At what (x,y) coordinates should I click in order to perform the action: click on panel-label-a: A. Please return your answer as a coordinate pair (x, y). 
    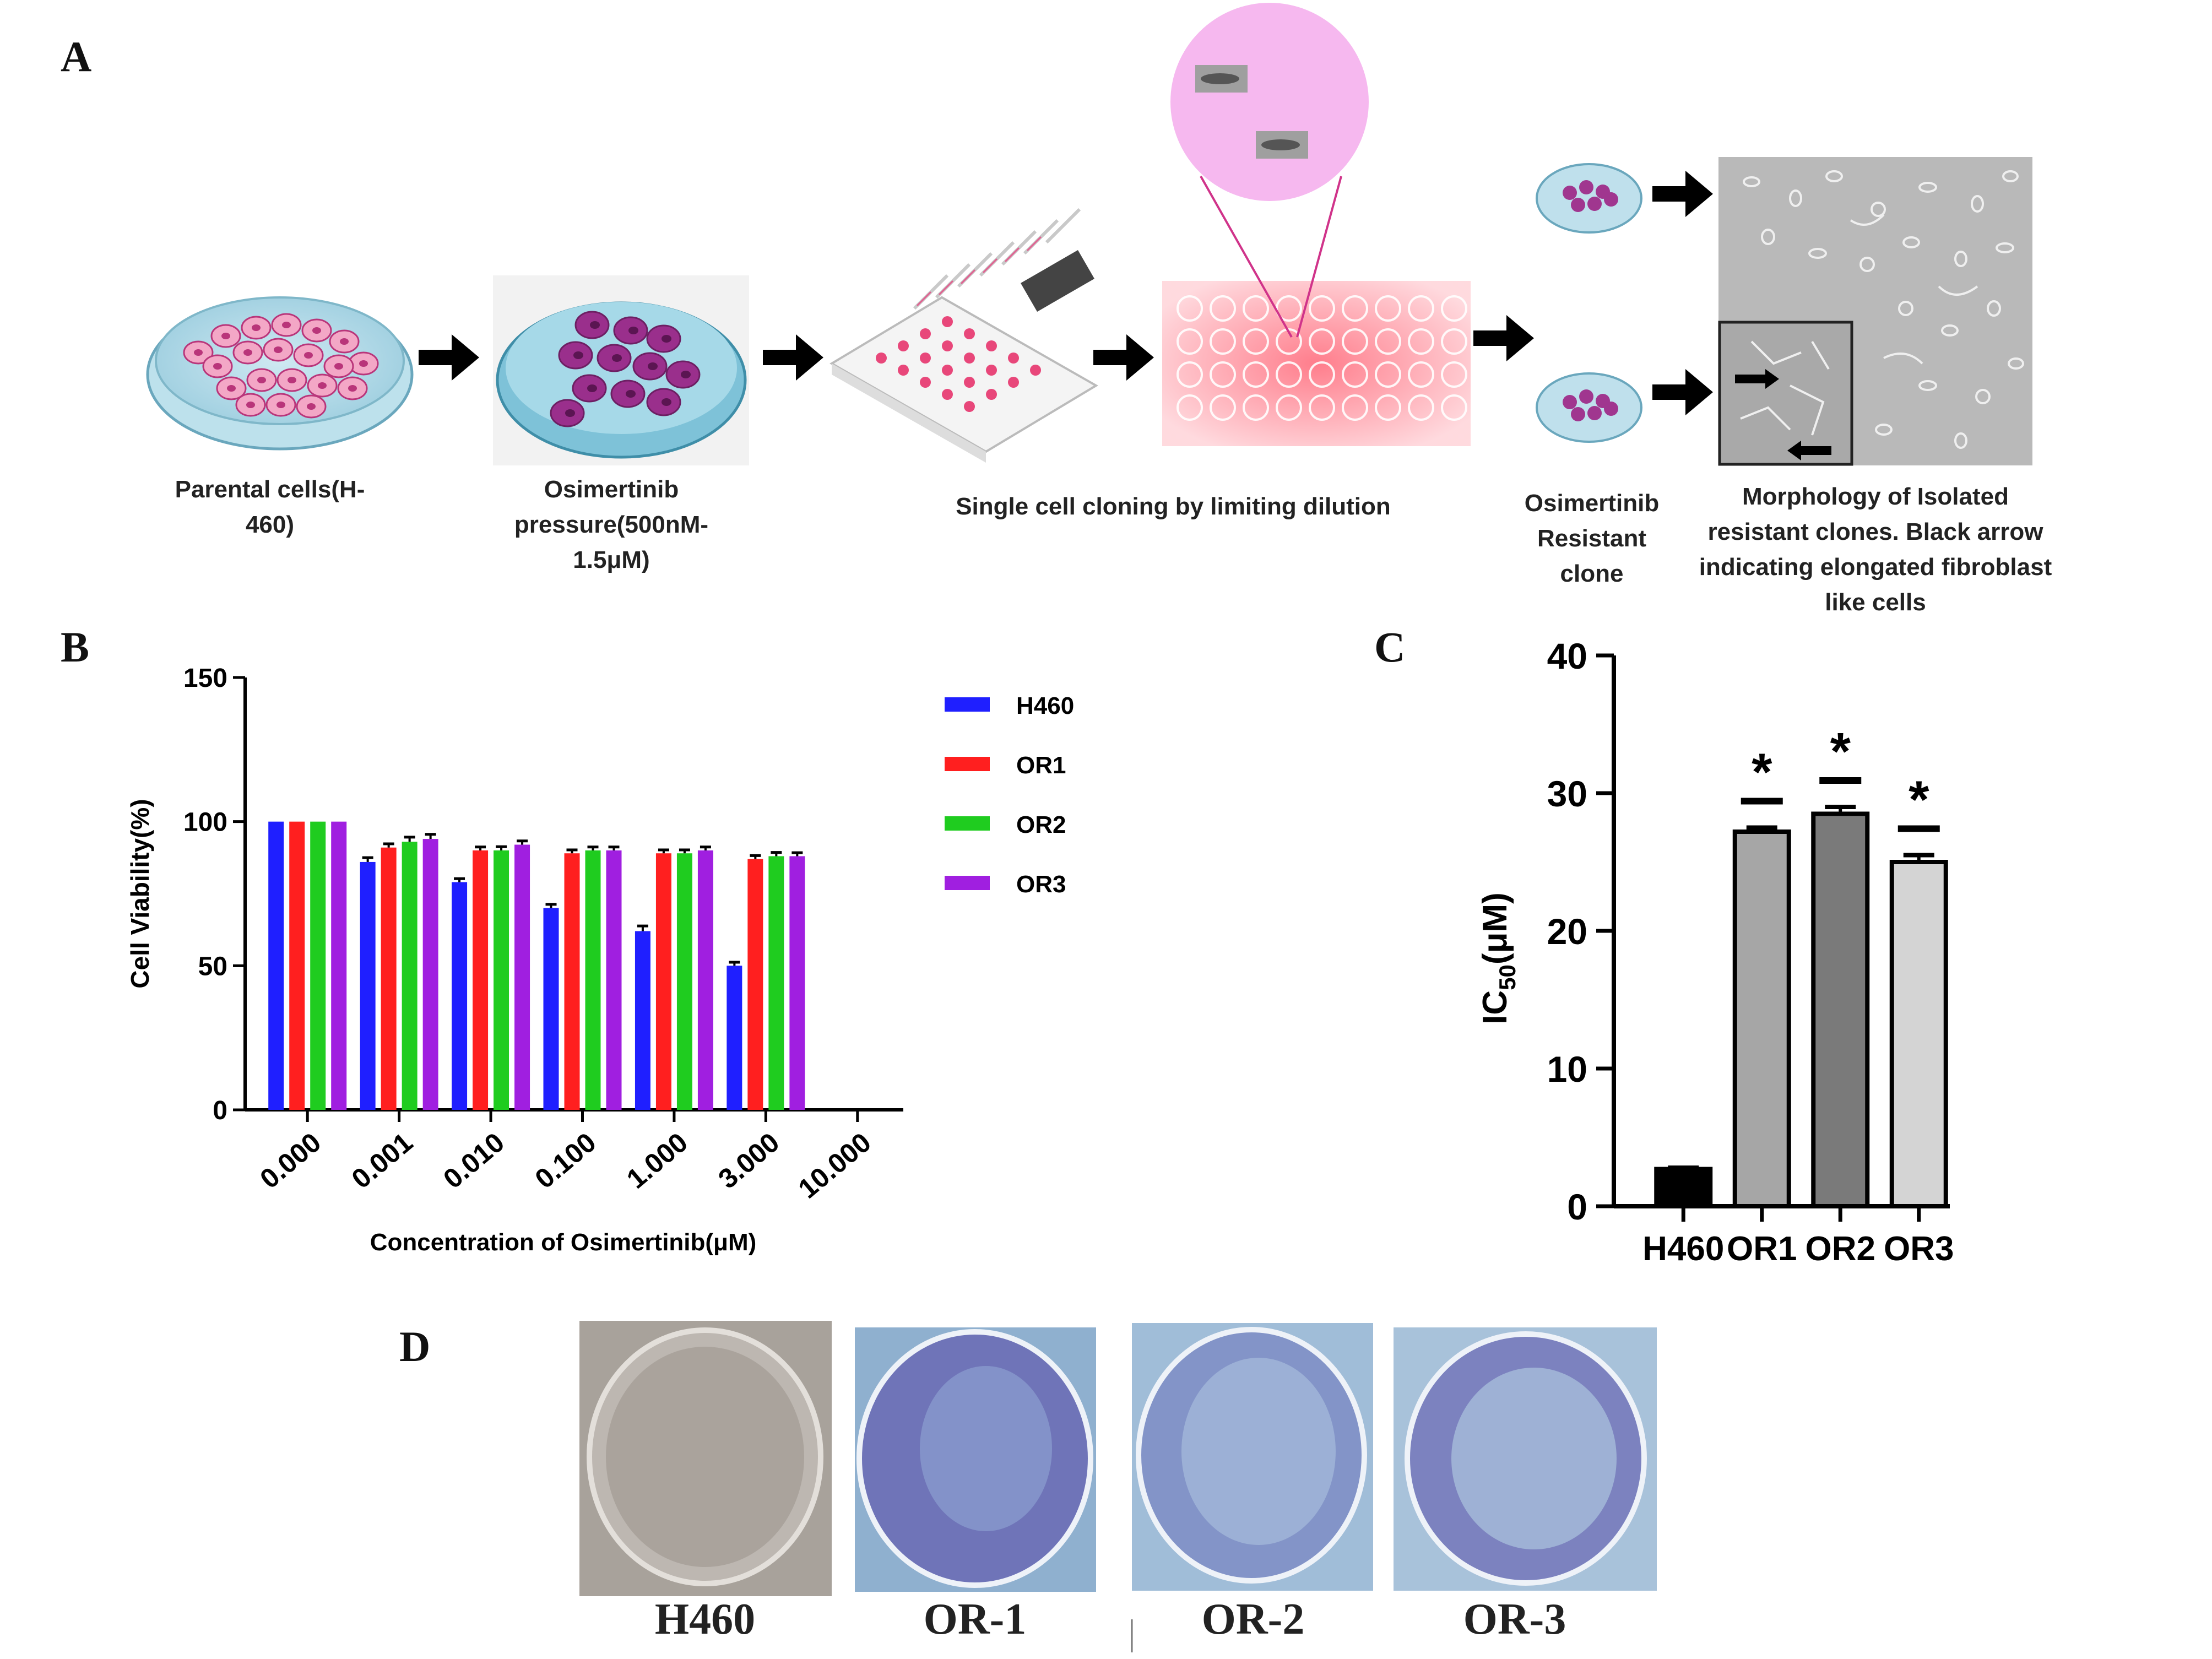
    Looking at the image, I should click on (76, 56).